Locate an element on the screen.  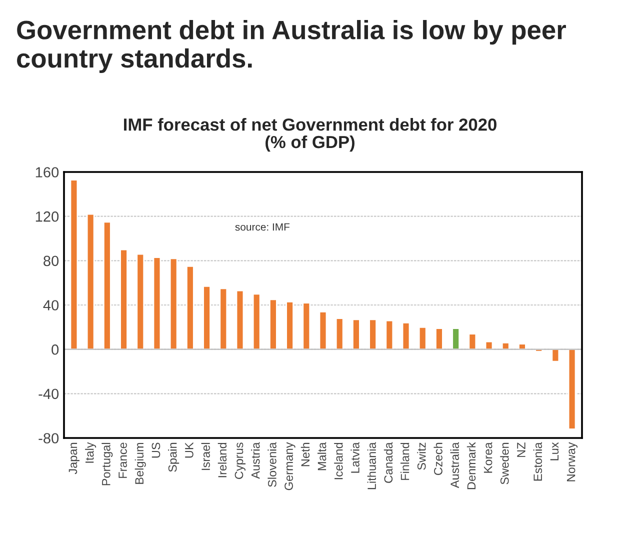
x-tick-label: Neth is located at coordinates (305, 454).